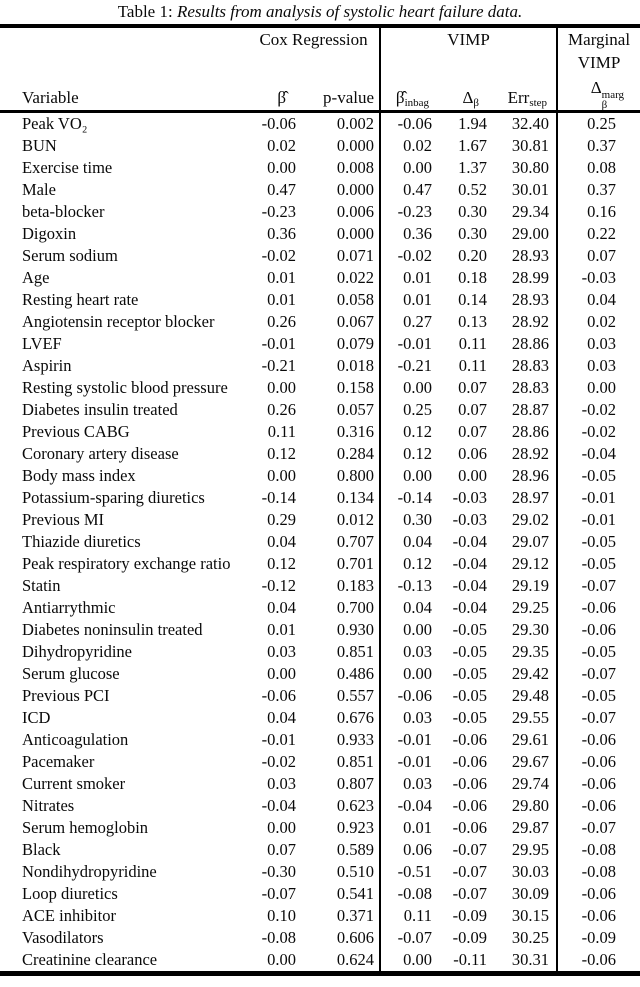  I want to click on cell-beta-inbag: -0.51, so click(407, 872).